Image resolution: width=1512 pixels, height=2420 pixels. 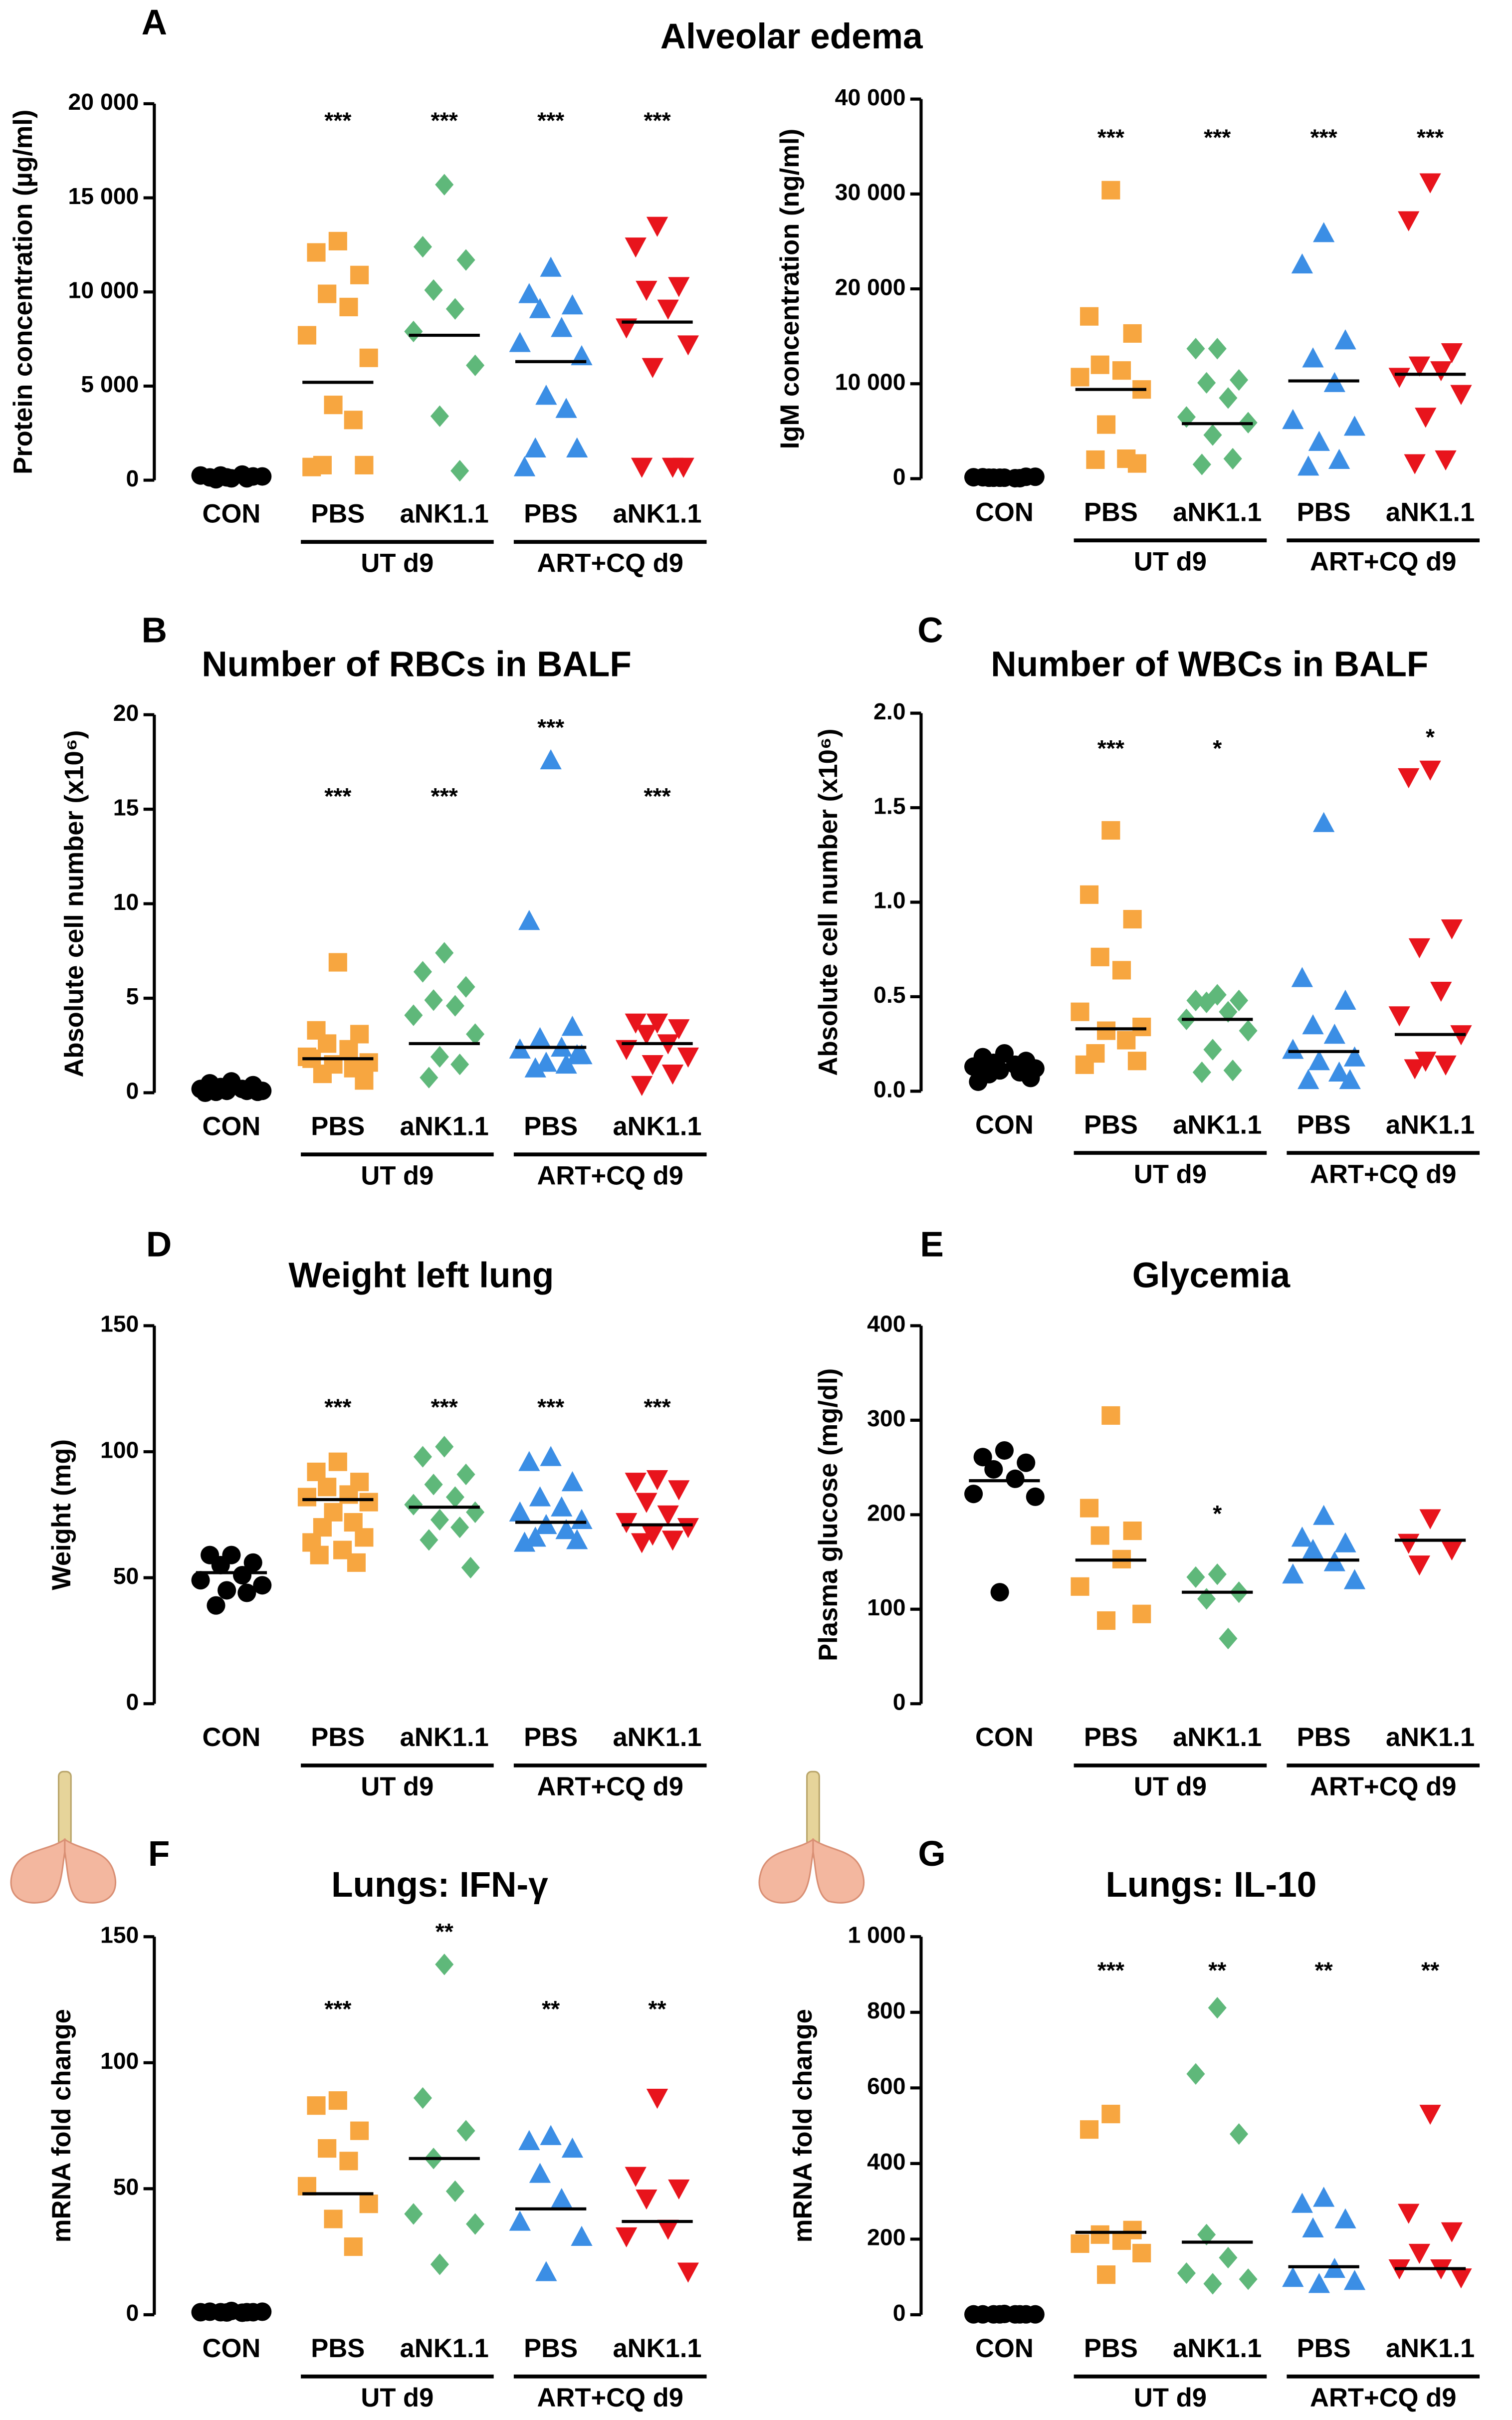 I want to click on y-tick-label: 1 000, so click(x=877, y=1935).